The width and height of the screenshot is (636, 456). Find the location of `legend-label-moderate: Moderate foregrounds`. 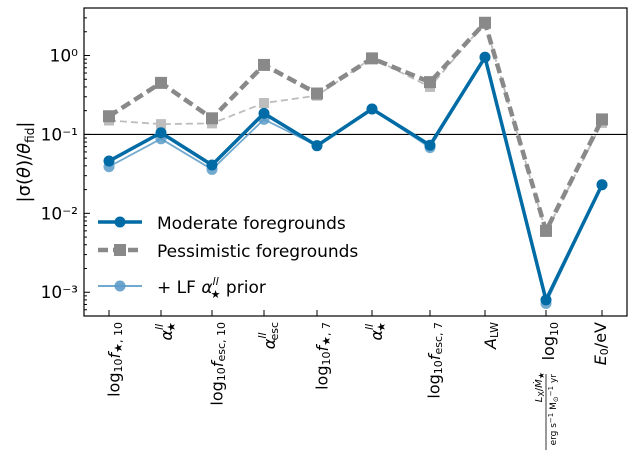

legend-label-moderate: Moderate foregrounds is located at coordinates (251, 224).